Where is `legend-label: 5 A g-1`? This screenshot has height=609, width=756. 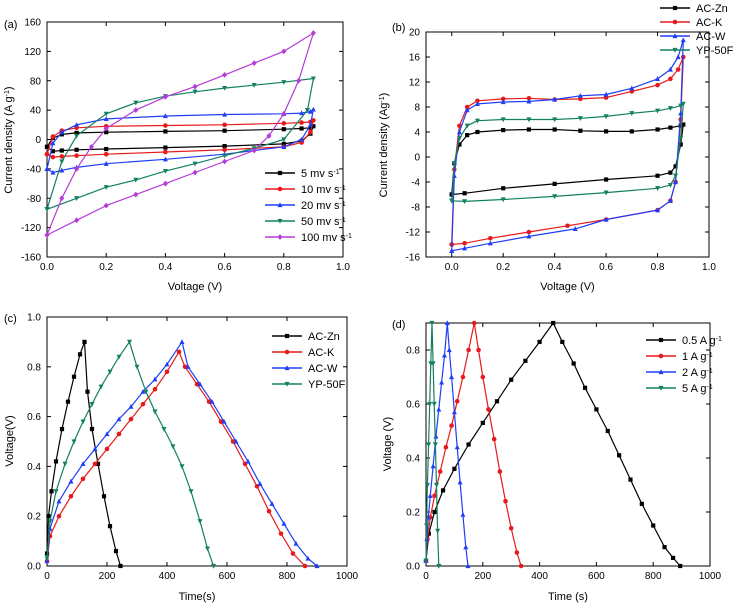 legend-label: 5 A g-1 is located at coordinates (697, 389).